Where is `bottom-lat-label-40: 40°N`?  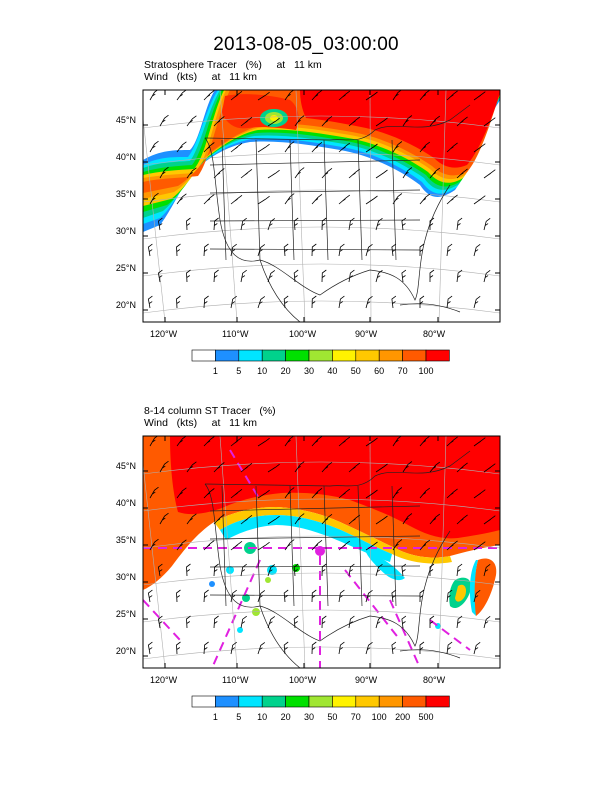 bottom-lat-label-40: 40°N is located at coordinates (125, 503).